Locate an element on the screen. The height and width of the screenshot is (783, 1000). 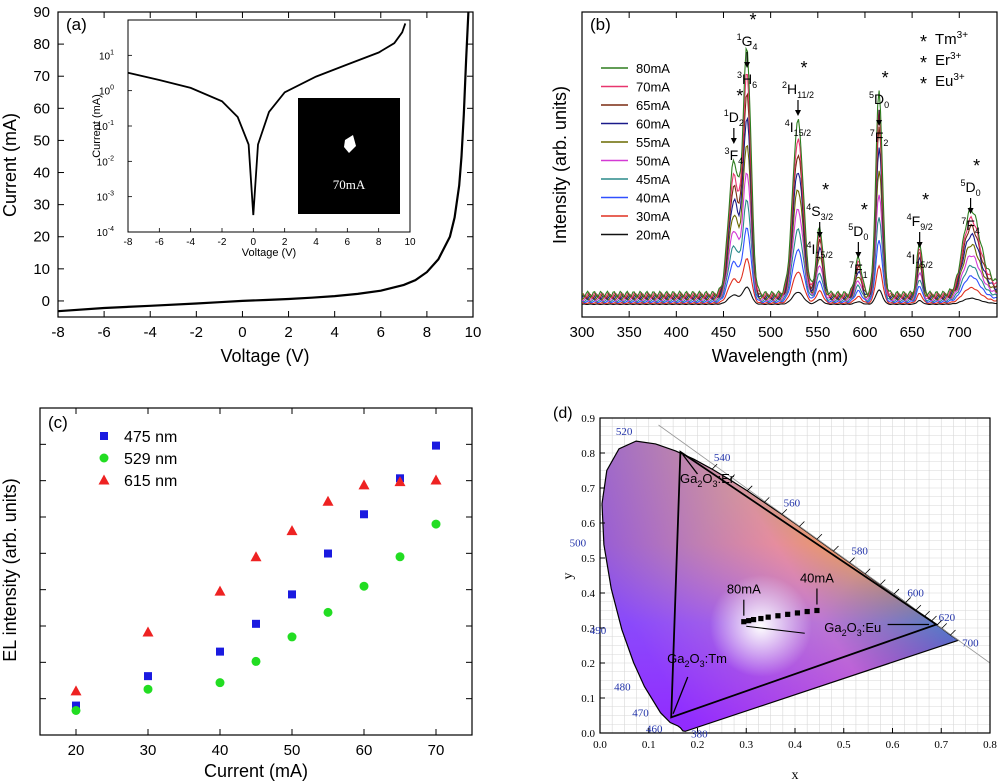
trend-arrow is located at coordinates (775, 629).